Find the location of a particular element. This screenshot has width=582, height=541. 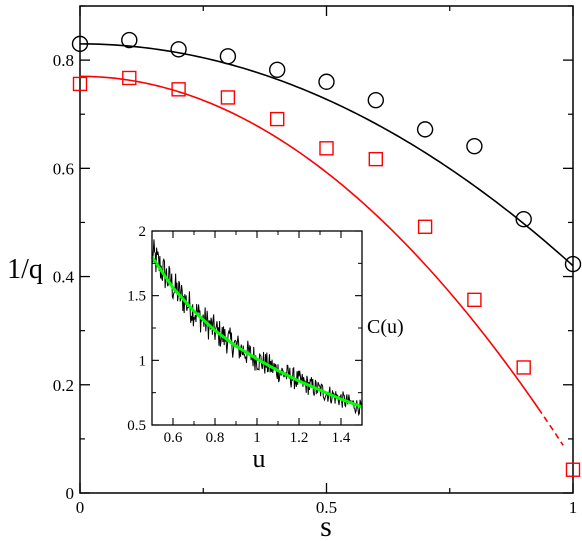

main-x-axis-label: s is located at coordinates (326, 525).